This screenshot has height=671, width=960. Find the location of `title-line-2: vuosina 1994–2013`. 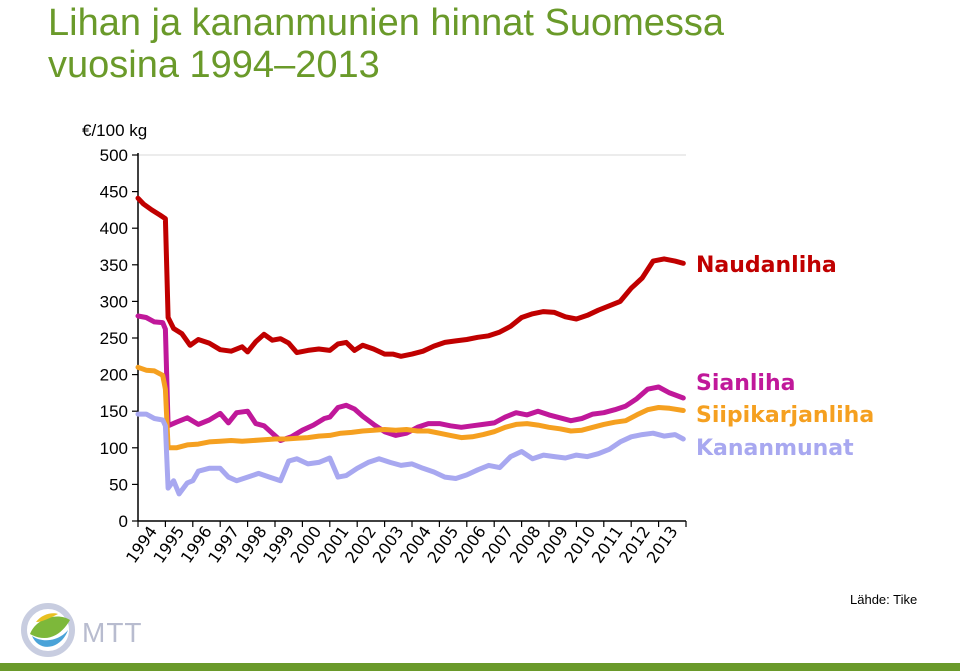

title-line-2: vuosina 1994–2013 is located at coordinates (214, 65).